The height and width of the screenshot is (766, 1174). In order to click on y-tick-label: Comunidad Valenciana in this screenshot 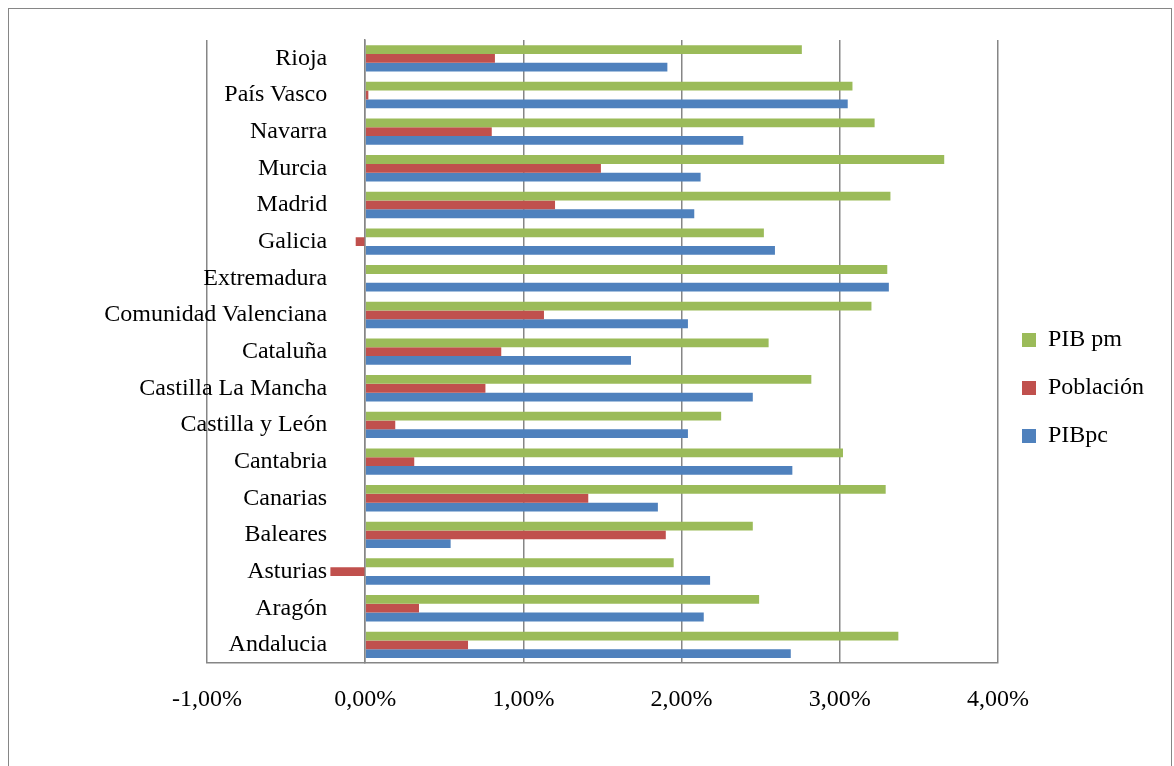, I will do `click(216, 313)`.